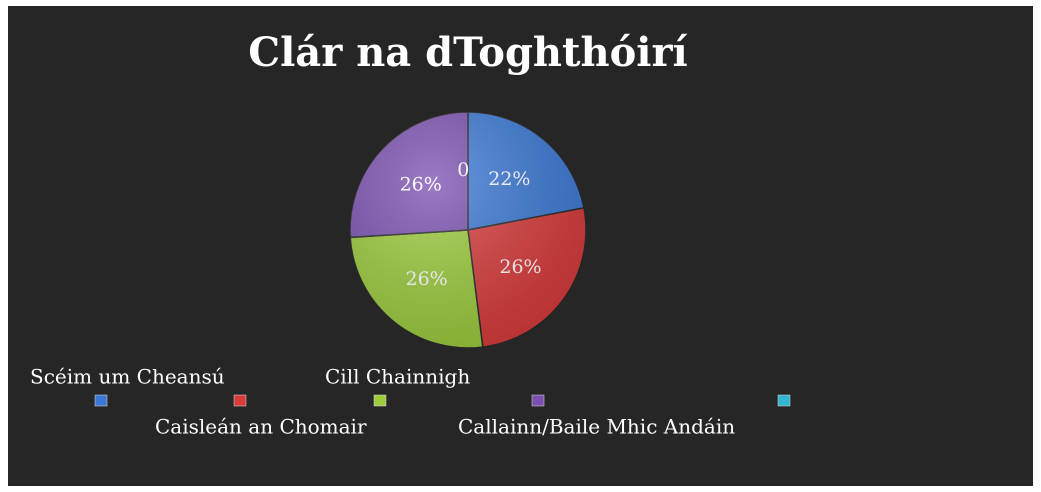  I want to click on data-label: 22%, so click(509, 179).